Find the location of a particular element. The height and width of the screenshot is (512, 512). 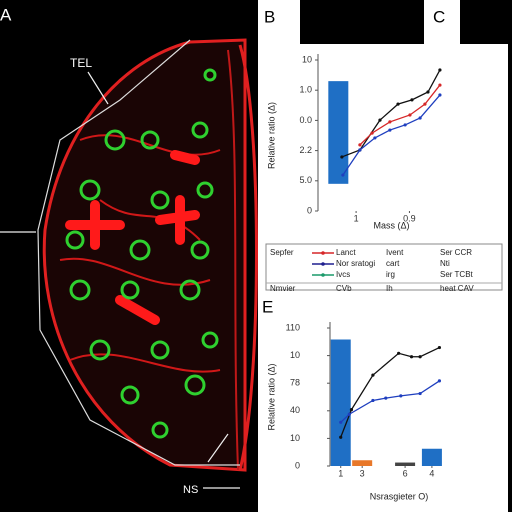

x-axis-label: Mass (Δ) is located at coordinates (391, 225).